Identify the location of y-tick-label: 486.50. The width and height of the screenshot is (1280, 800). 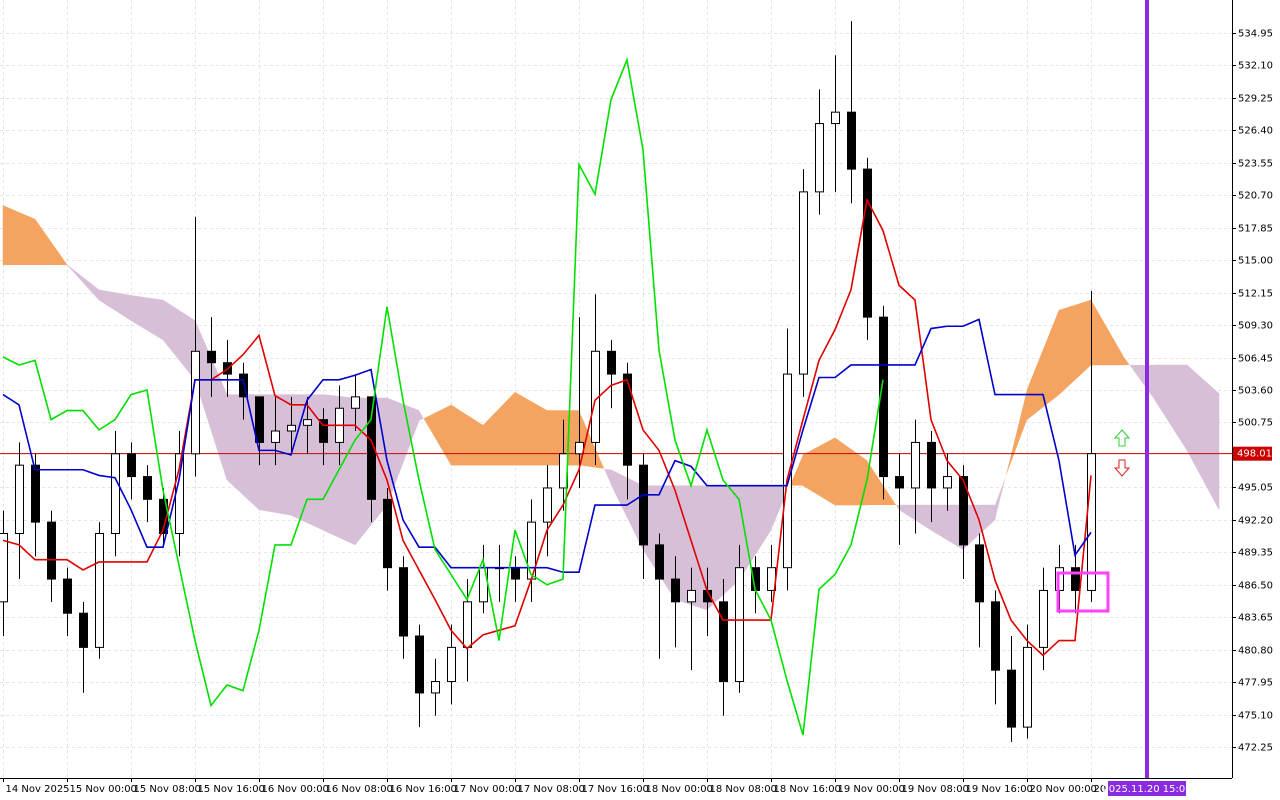
(1255, 586).